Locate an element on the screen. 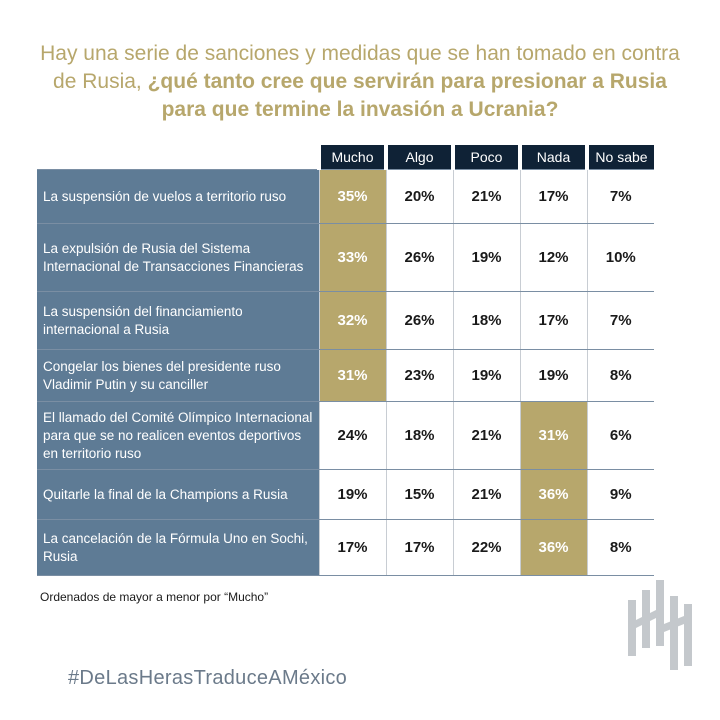  cell-value: 32% is located at coordinates (352, 320).